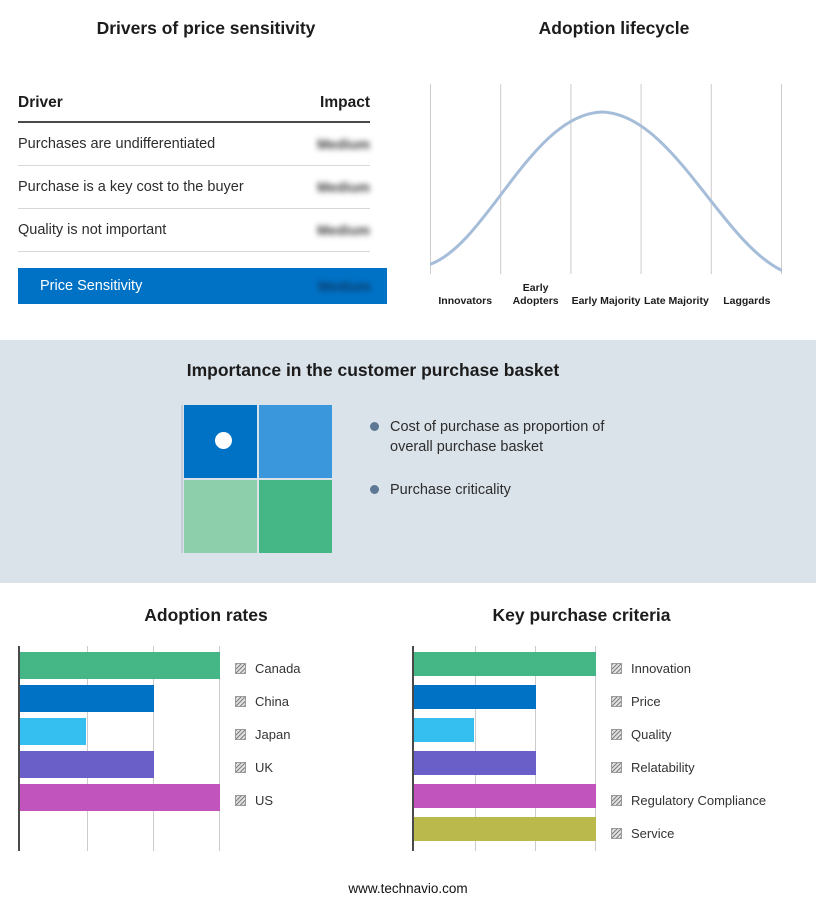 The width and height of the screenshot is (816, 902). What do you see at coordinates (194, 230) in the screenshot?
I see `table-row: Quality is not important Medium` at bounding box center [194, 230].